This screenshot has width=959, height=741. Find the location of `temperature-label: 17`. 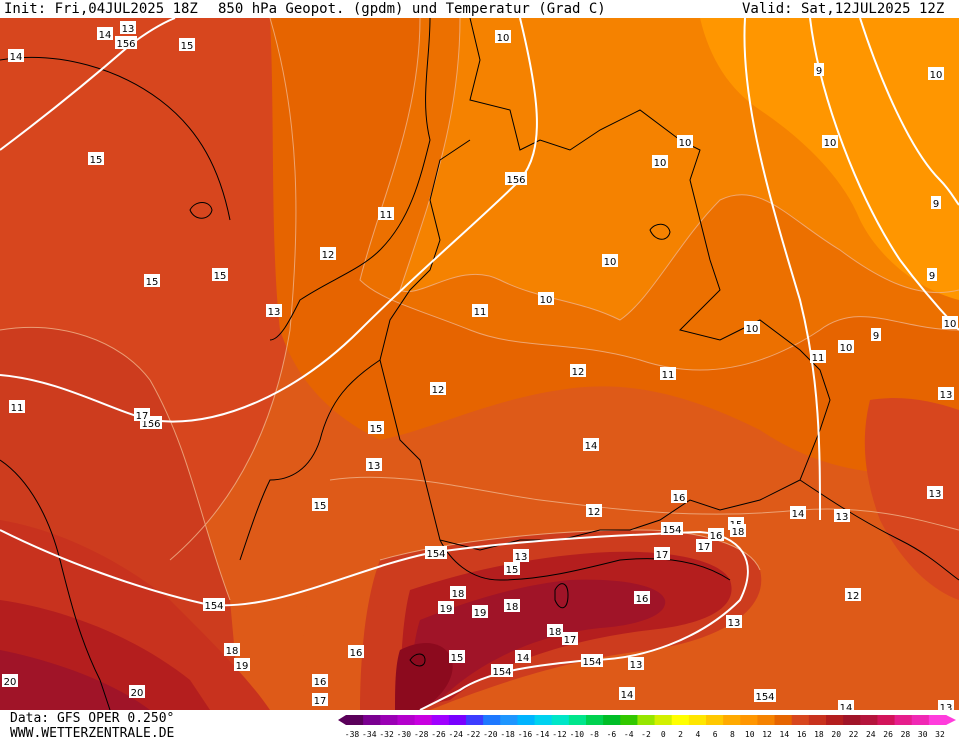

temperature-label: 17 is located at coordinates (662, 554).